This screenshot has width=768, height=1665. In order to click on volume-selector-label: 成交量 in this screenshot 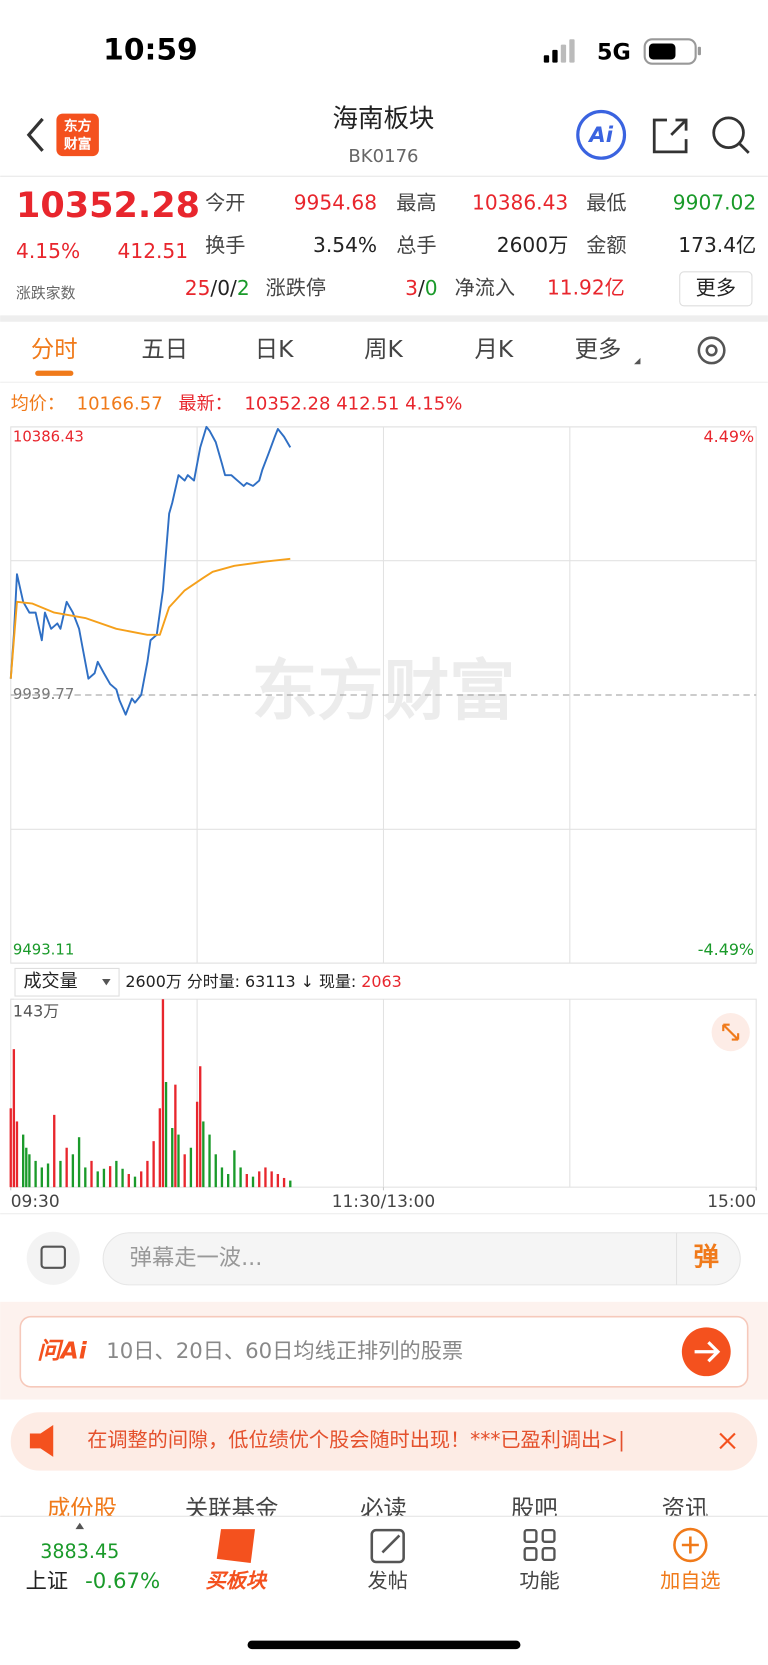, I will do `click(50, 981)`.